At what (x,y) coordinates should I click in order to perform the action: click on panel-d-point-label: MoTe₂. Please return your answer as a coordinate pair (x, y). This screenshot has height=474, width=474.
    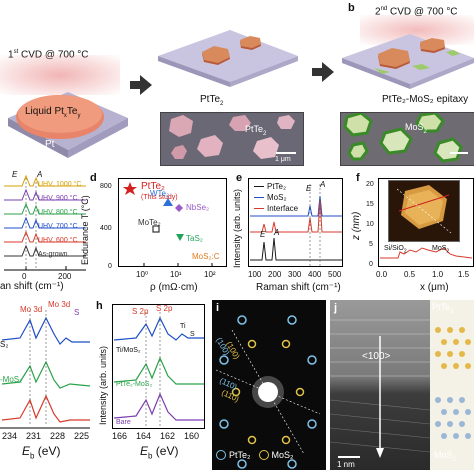
    Looking at the image, I should click on (149, 222).